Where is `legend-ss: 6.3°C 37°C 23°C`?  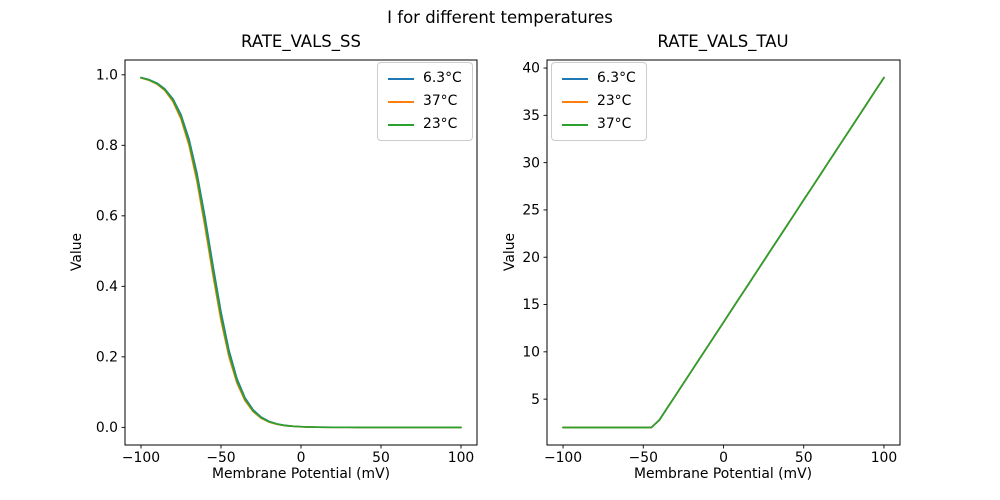
legend-ss: 6.3°C 37°C 23°C is located at coordinates (425, 101).